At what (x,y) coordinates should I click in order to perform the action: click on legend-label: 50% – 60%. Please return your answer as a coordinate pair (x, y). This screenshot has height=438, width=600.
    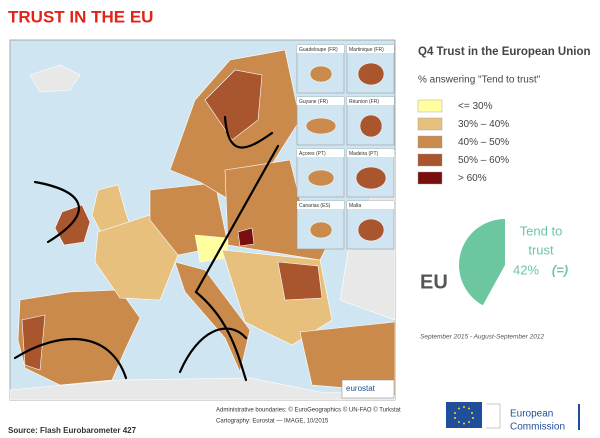
    Looking at the image, I should click on (483, 160).